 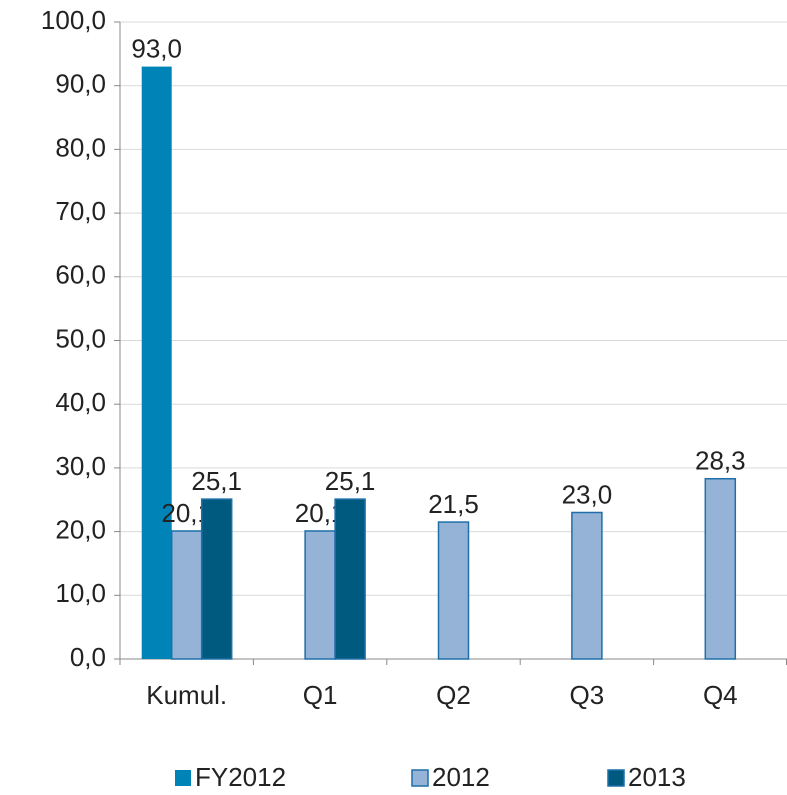 What do you see at coordinates (186, 695) in the screenshot?
I see `x-tick-label: Kumul.` at bounding box center [186, 695].